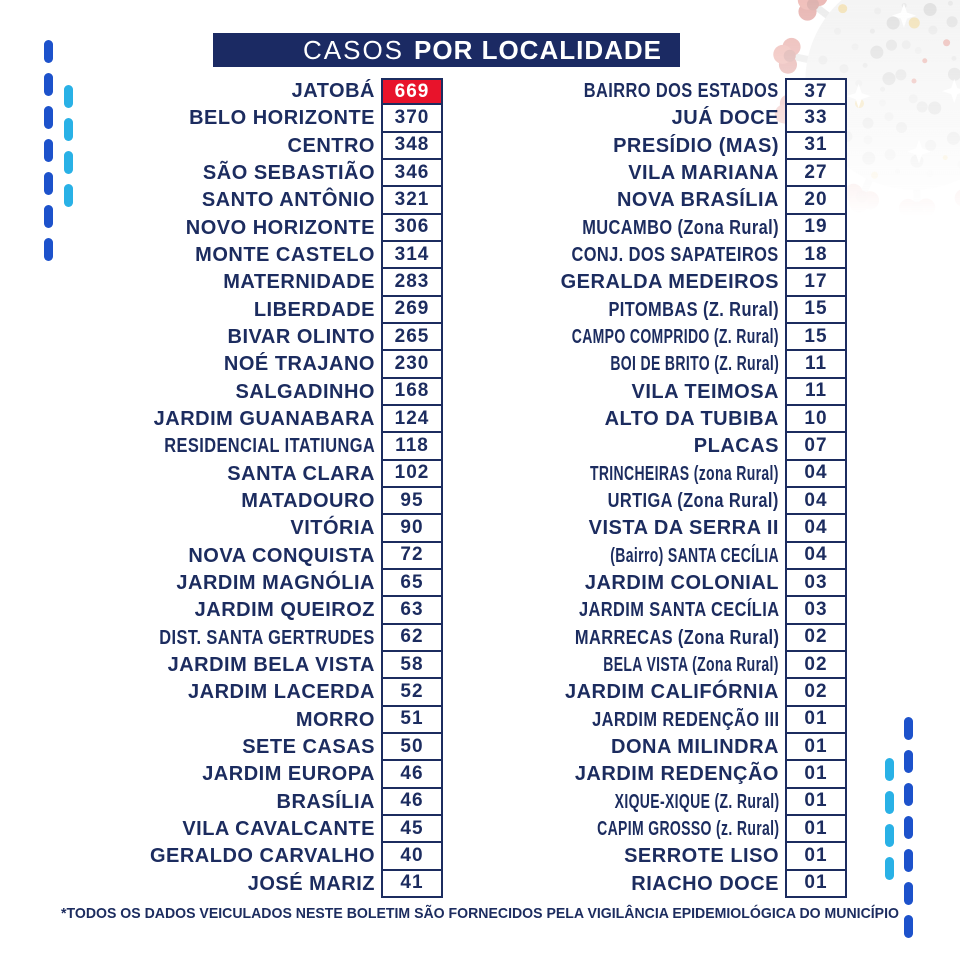 Image resolution: width=960 pixels, height=960 pixels. Describe the element at coordinates (678, 610) in the screenshot. I see `locality-label: JARDIM SANTA CECÍLIA` at that location.